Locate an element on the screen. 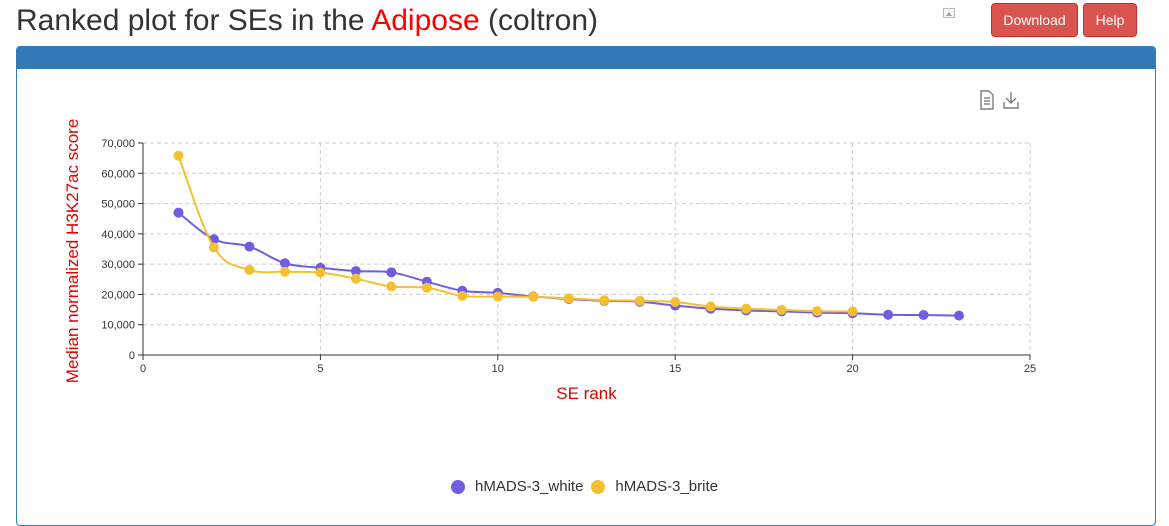 The height and width of the screenshot is (526, 1169). download-button: Download is located at coordinates (1034, 20).